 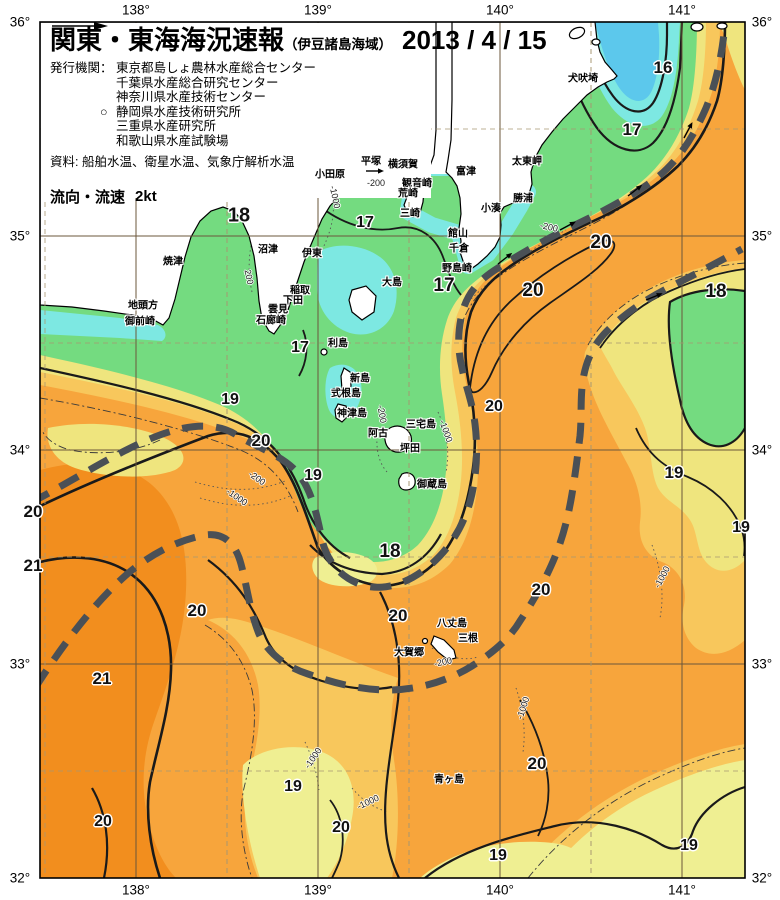 I want to click on place-label: 小田原, so click(x=330, y=175).